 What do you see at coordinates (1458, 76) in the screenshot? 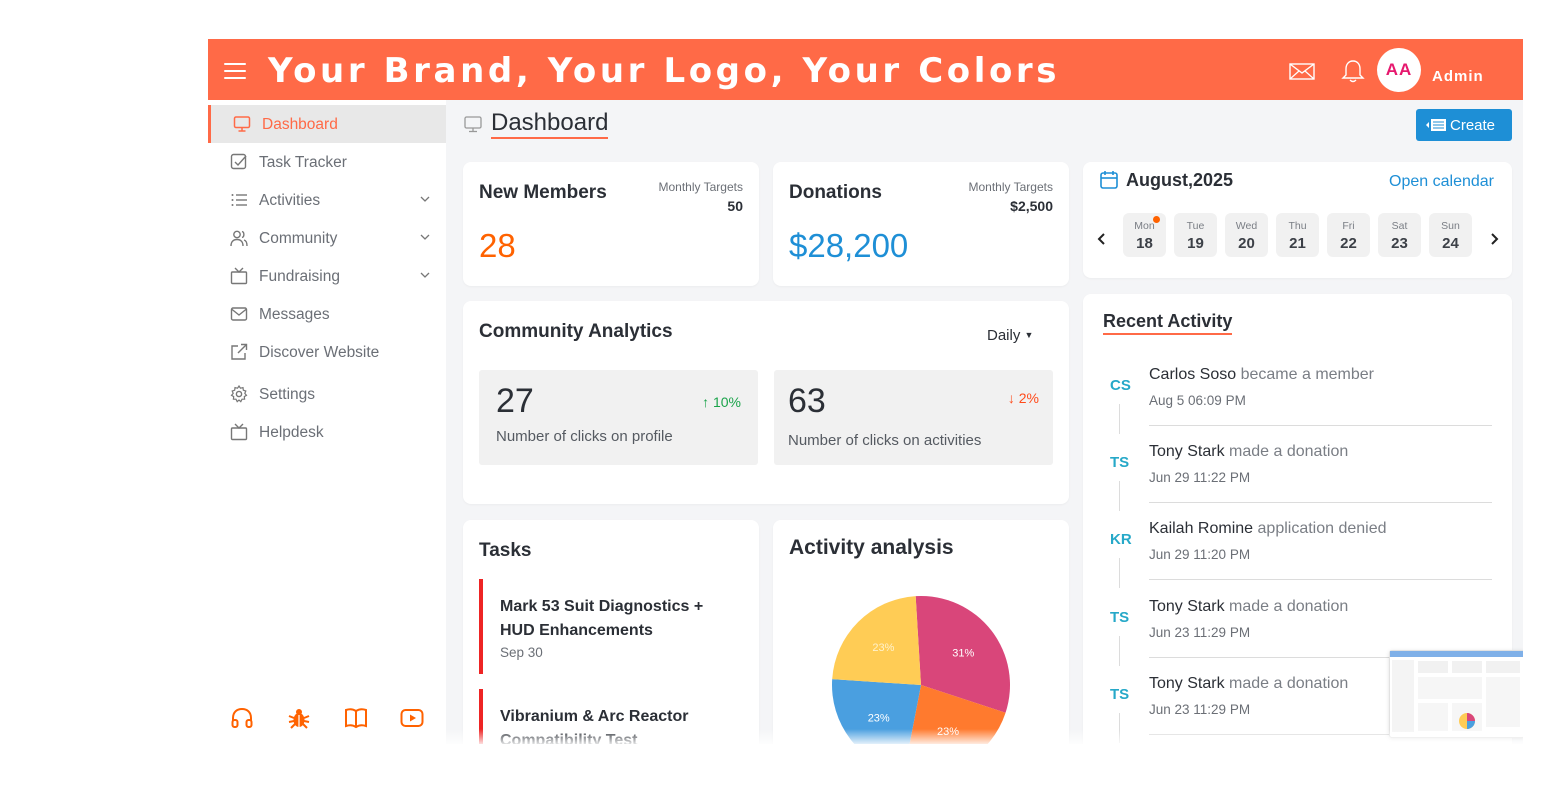
I see `user-name: Admin` at bounding box center [1458, 76].